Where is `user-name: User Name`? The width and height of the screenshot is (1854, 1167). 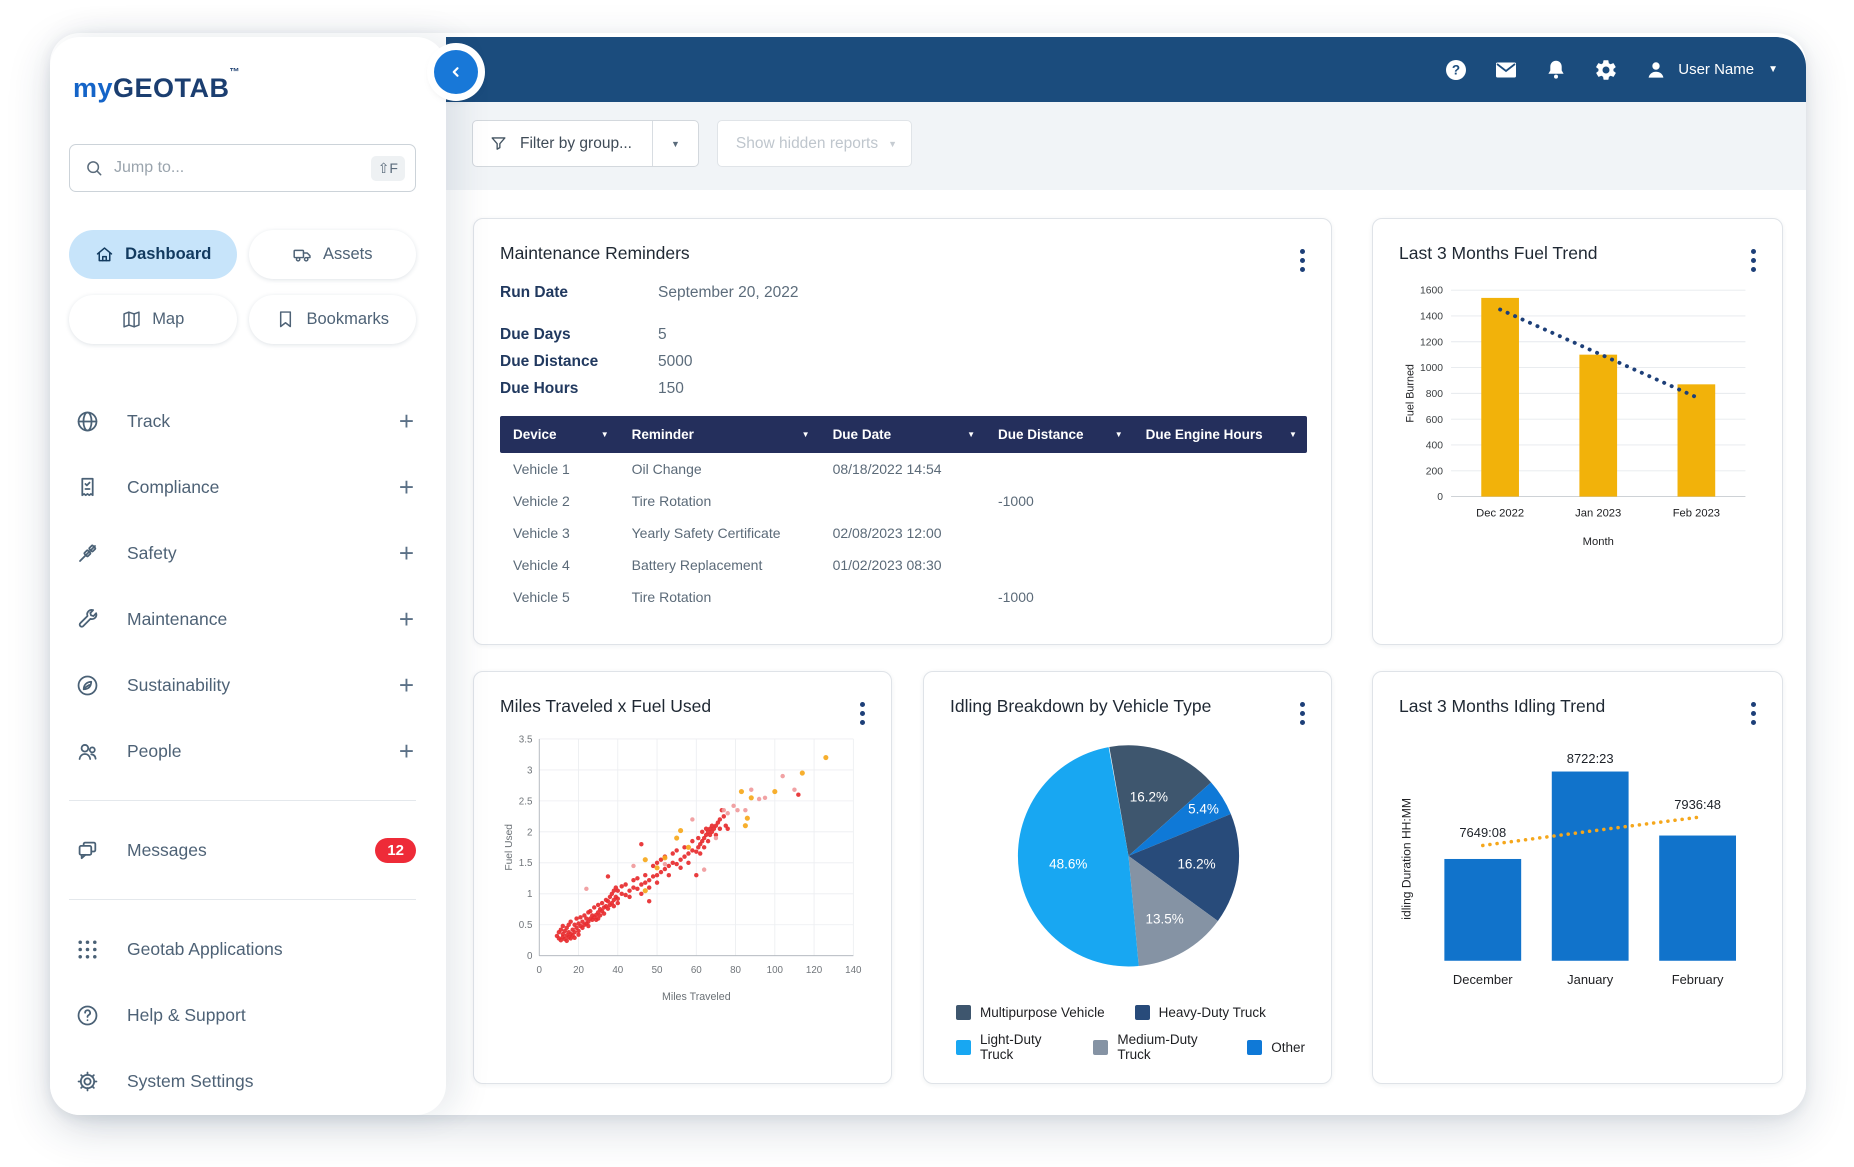
user-name: User Name is located at coordinates (1716, 69).